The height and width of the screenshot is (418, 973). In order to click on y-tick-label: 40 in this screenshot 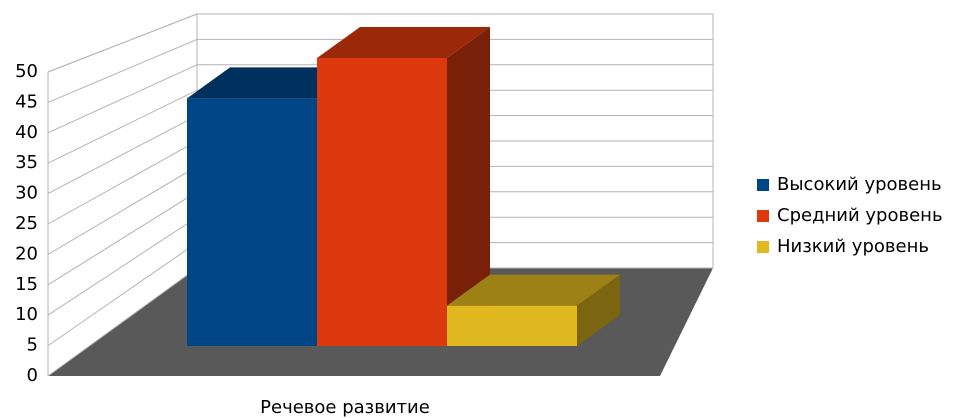, I will do `click(26, 132)`.